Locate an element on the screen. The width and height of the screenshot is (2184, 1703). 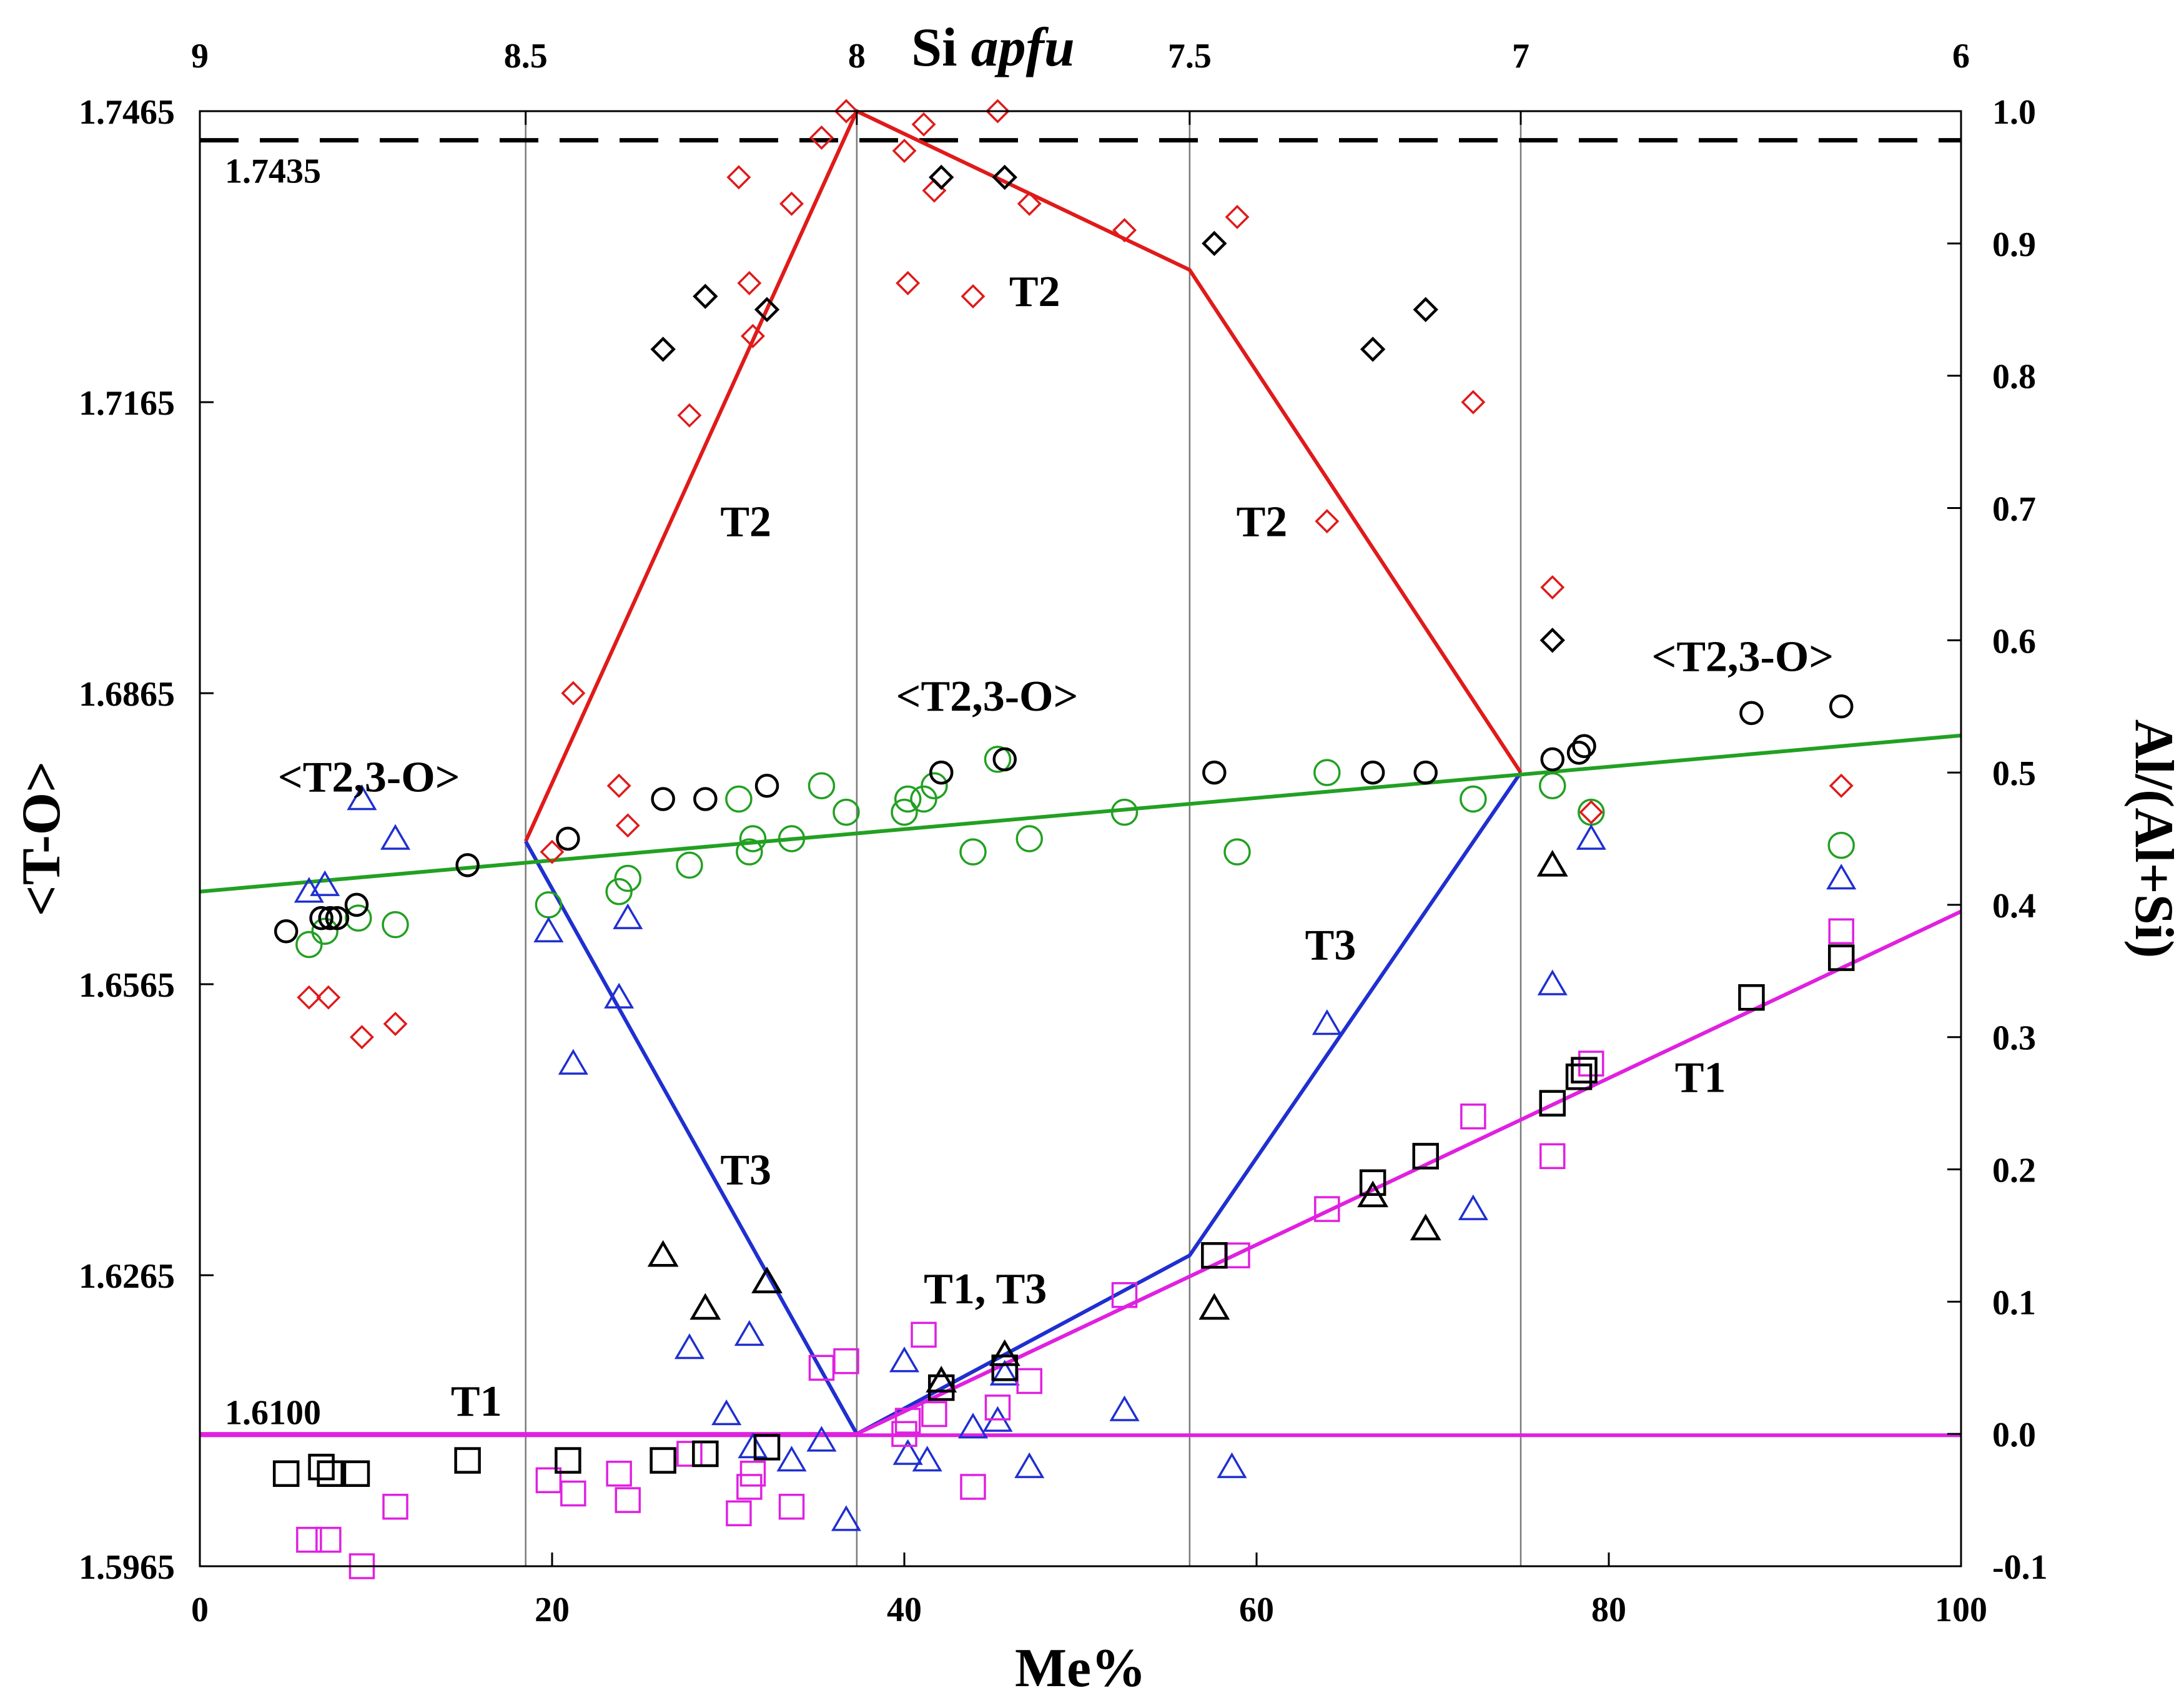
x-axis-title: Me% is located at coordinates (1080, 1668).